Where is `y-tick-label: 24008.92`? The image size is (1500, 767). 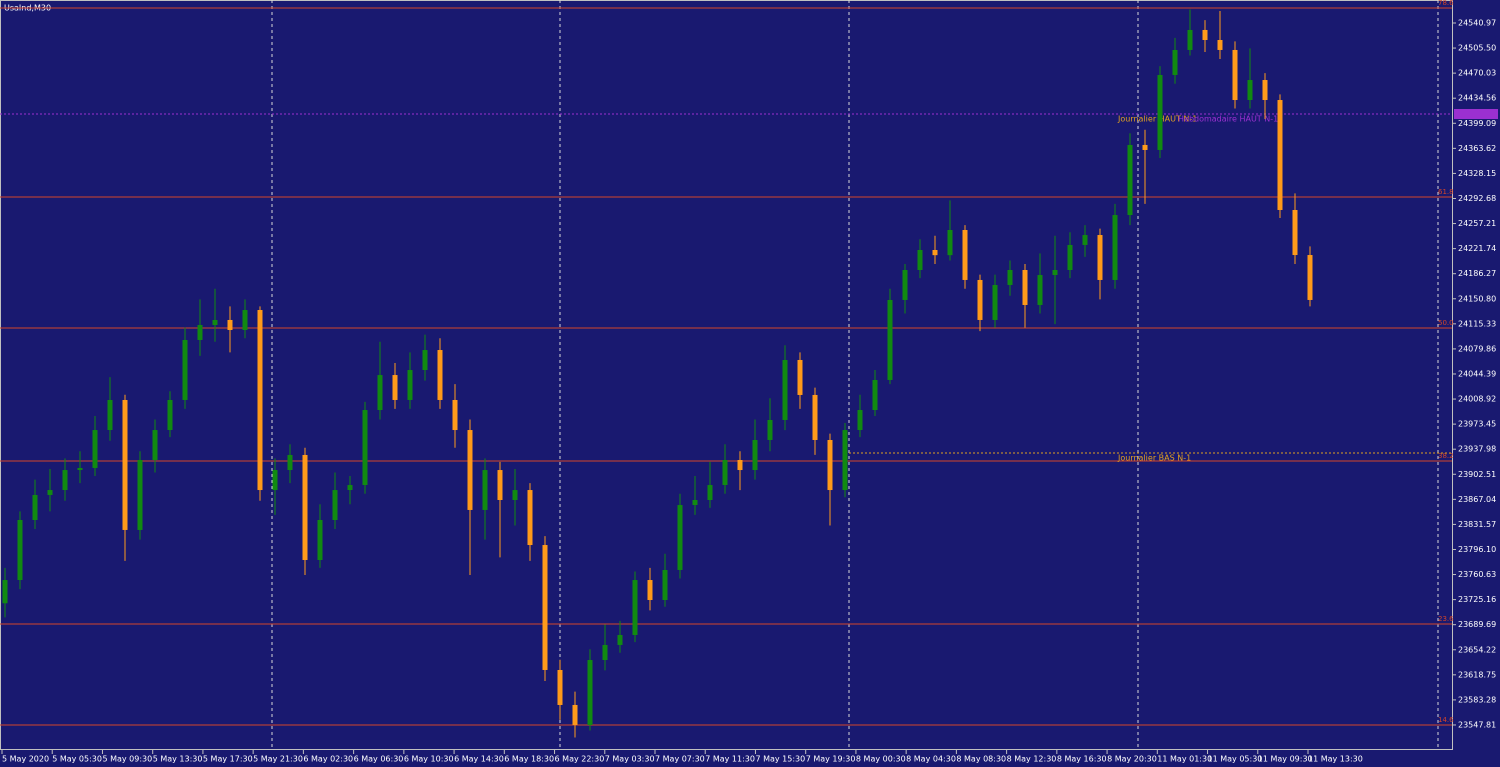
y-tick-label: 24008.92 is located at coordinates (1477, 399).